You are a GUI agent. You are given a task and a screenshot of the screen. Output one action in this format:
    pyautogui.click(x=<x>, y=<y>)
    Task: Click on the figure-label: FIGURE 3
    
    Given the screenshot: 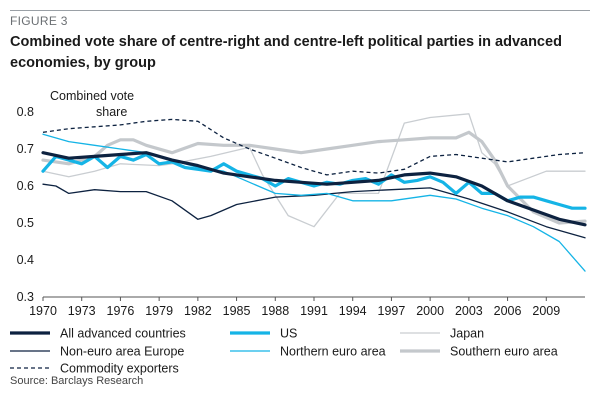 What is the action you would take?
    pyautogui.click(x=39, y=21)
    